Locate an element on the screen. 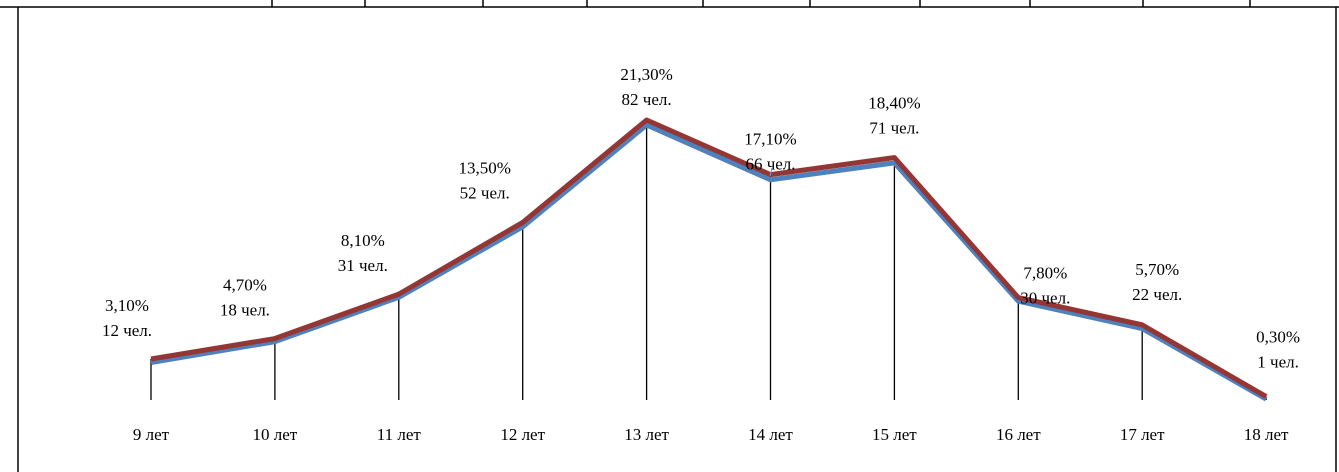 Image resolution: width=1339 pixels, height=472 pixels. data-label: 7,80% is located at coordinates (1045, 272).